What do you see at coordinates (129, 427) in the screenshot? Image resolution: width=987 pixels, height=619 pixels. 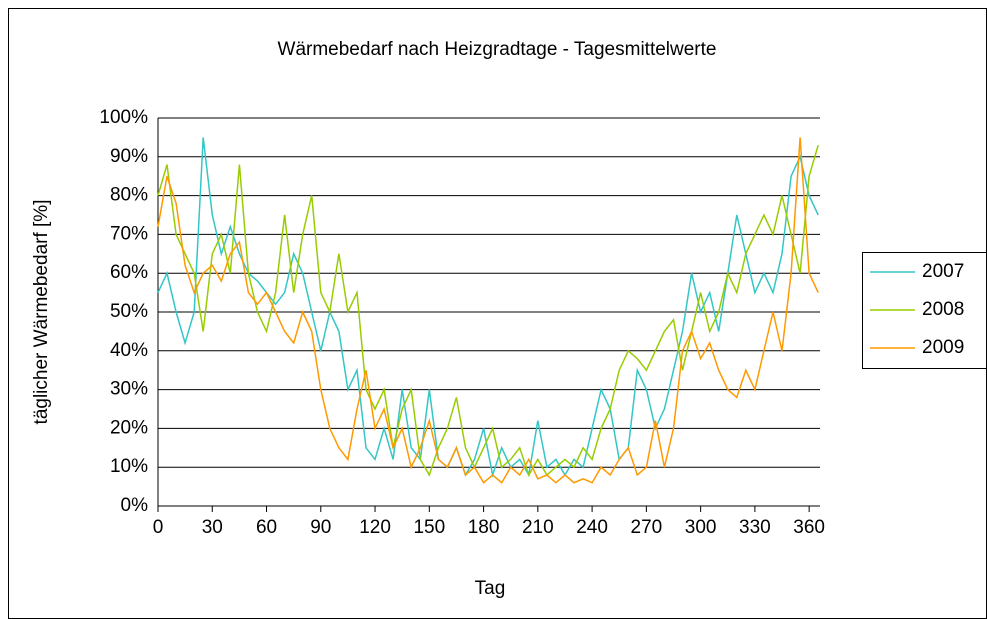 I see `y-tick-label: 20%` at bounding box center [129, 427].